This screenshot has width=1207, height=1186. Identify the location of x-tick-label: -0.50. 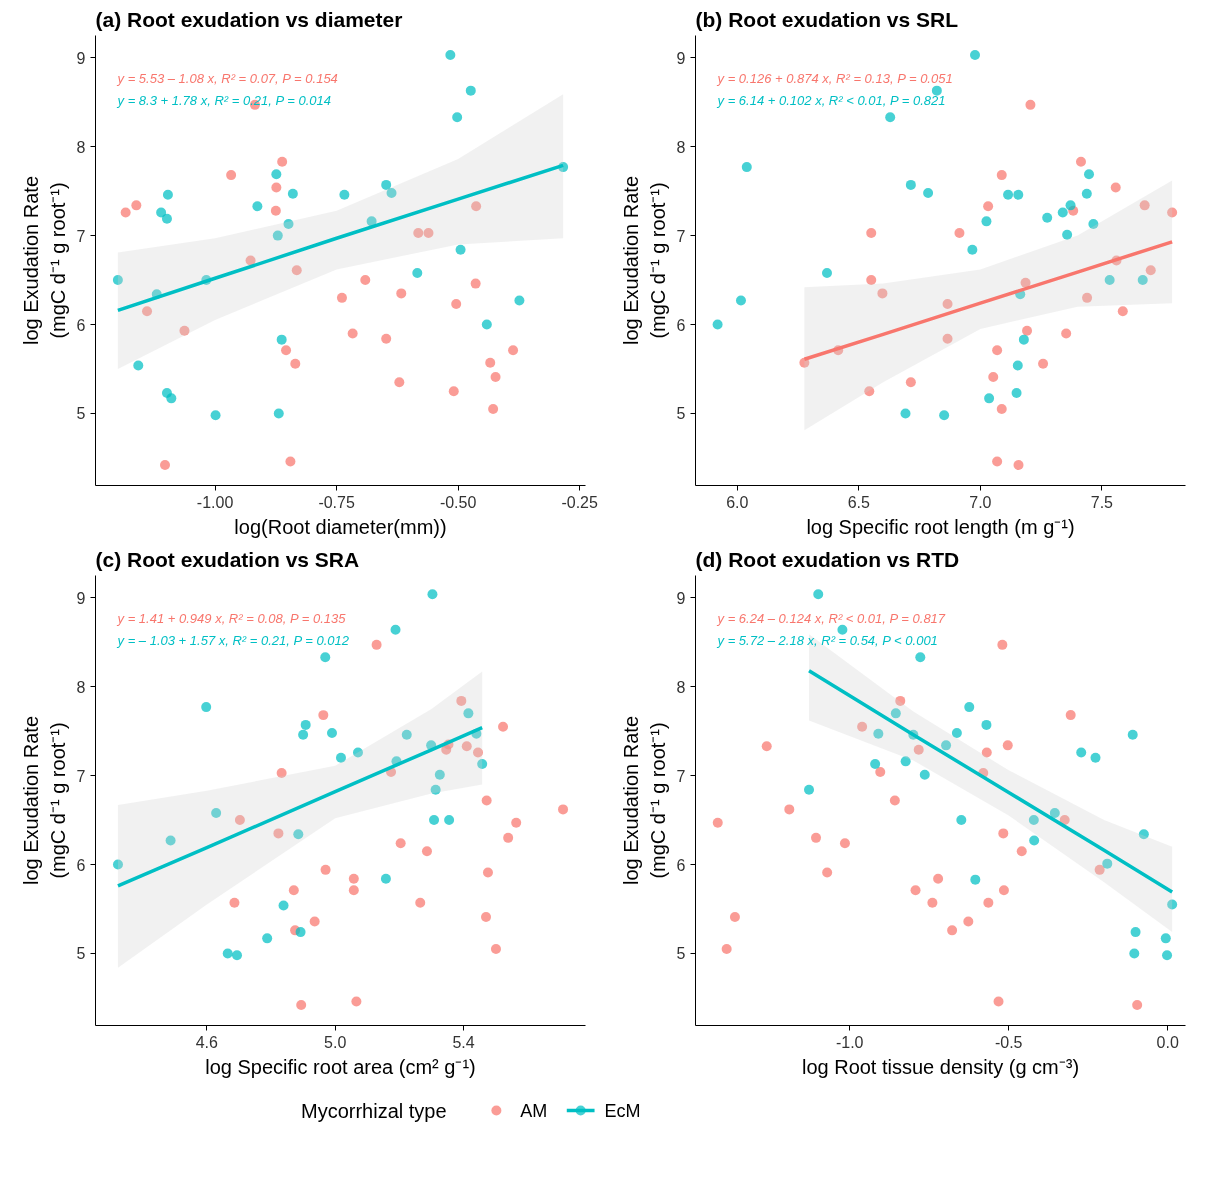
(458, 502).